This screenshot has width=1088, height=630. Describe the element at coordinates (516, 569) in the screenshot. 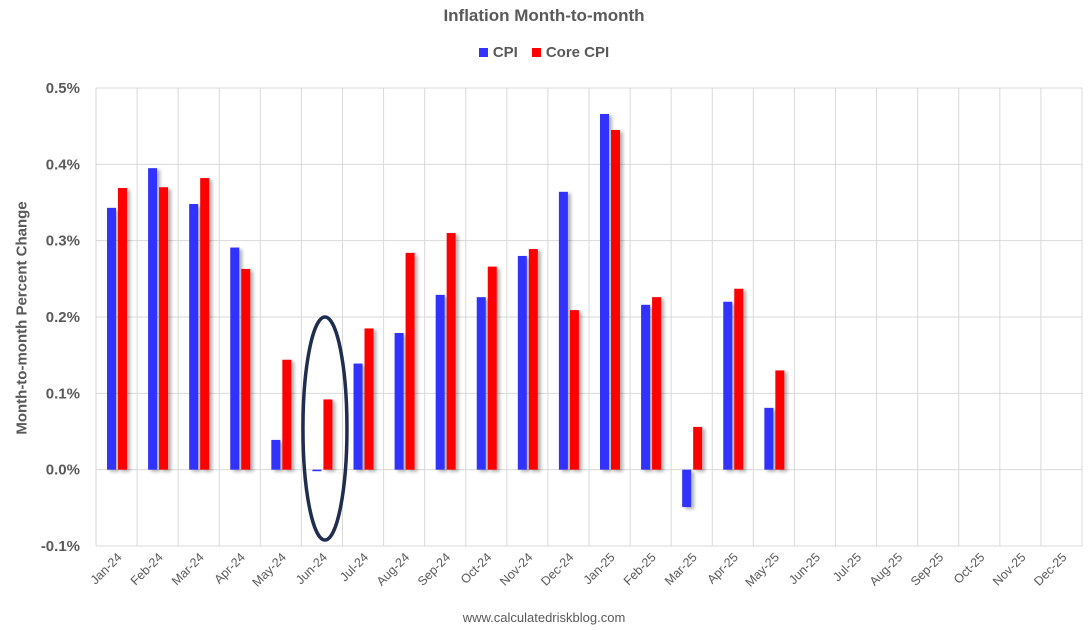

I see `x-tick-label: Nov-24` at that location.